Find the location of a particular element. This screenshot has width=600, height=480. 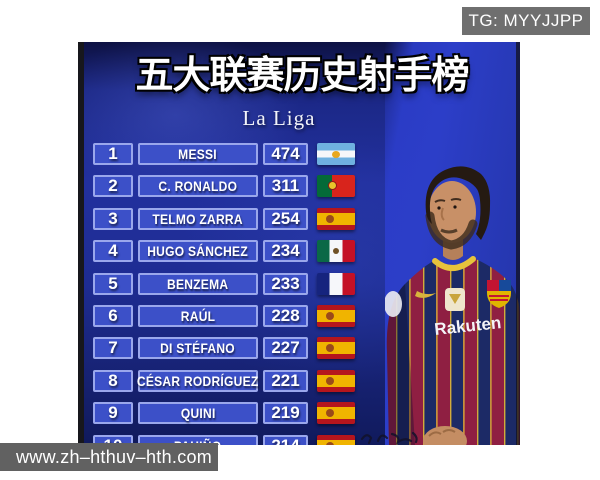

player-name-cell: HUGO SÁNCHEZ is located at coordinates (198, 251).